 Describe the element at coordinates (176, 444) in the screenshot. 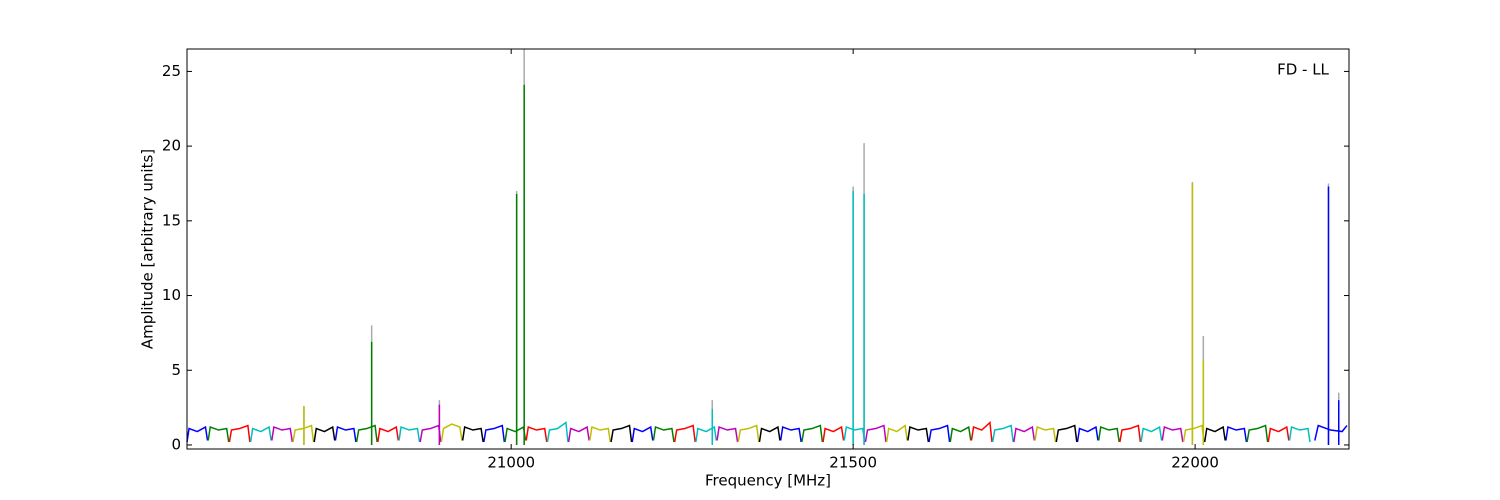

I see `y-tick-label: 0` at that location.